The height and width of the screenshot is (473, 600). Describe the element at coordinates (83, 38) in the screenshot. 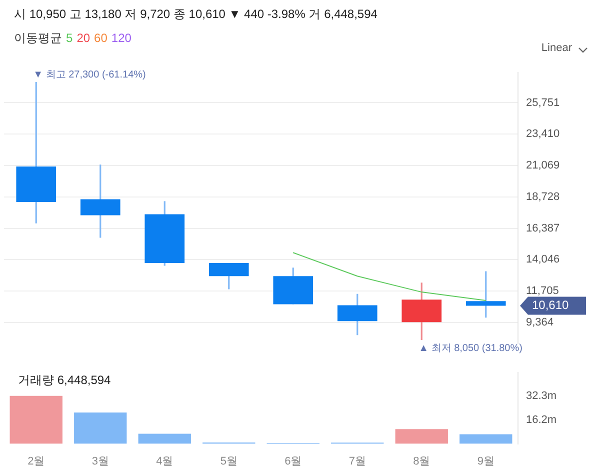

I see `legend-label: 20` at that location.